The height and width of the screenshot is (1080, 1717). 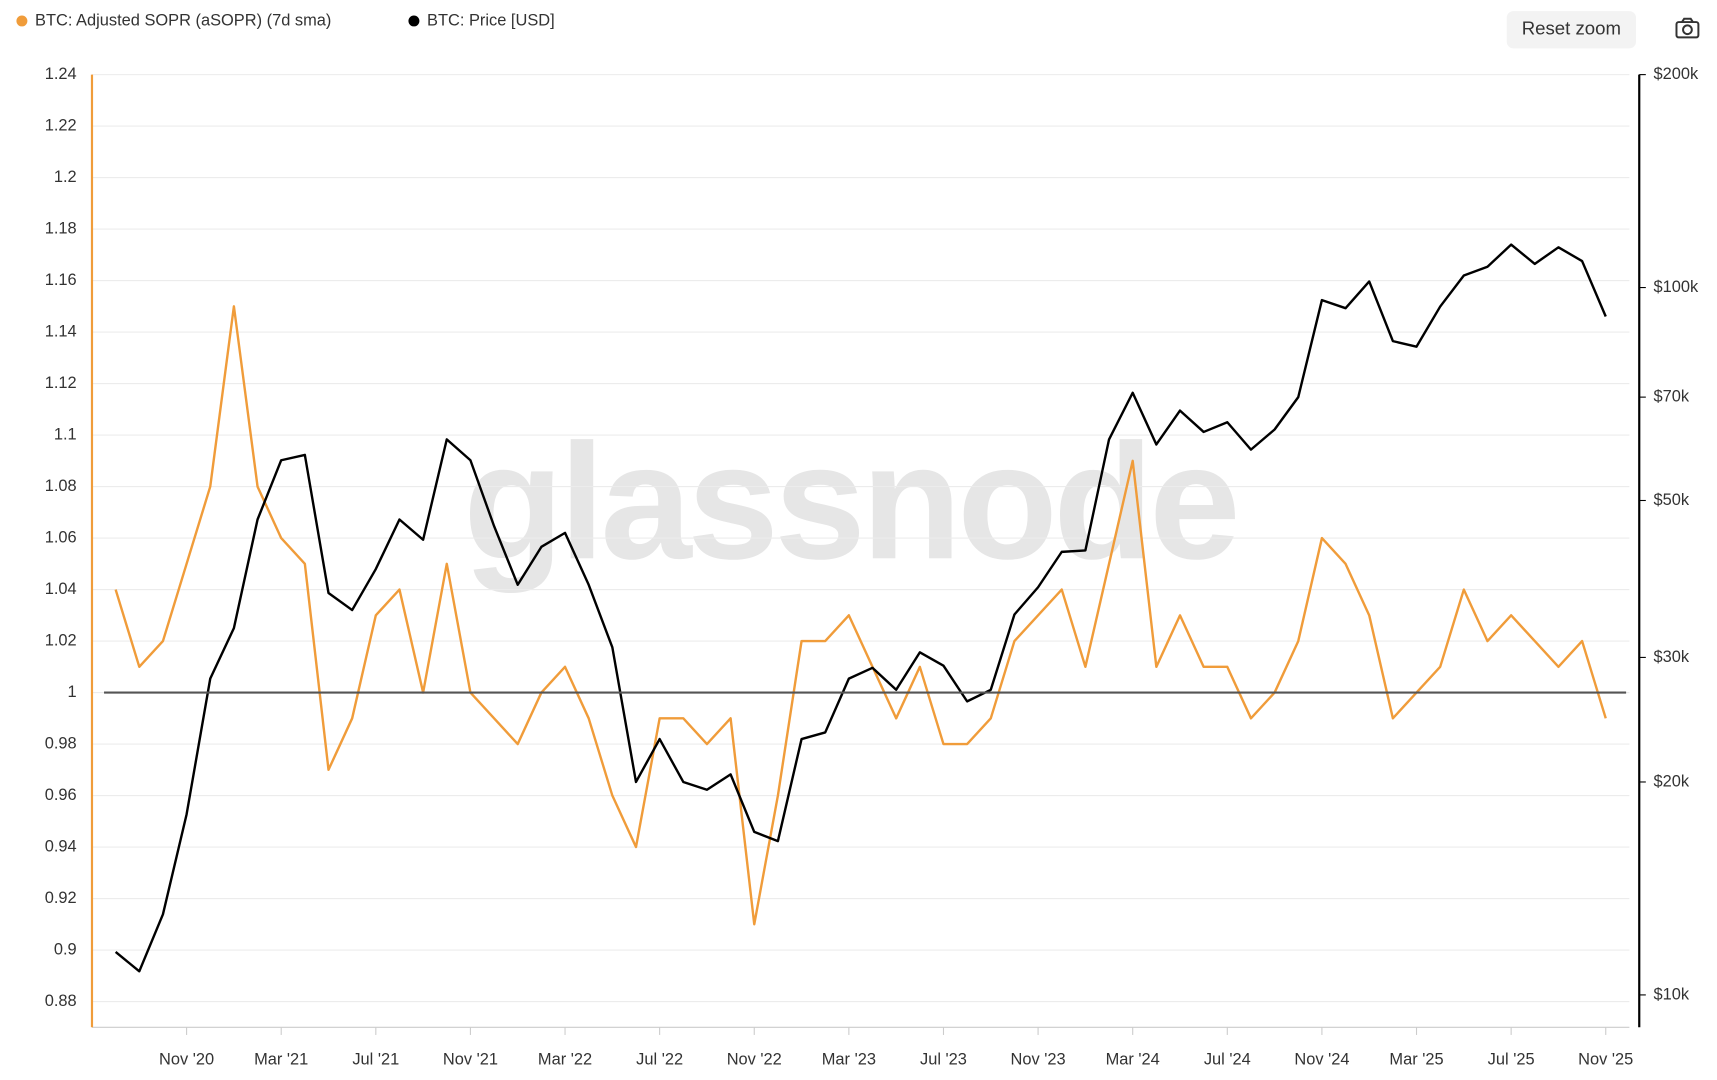 I want to click on y-tick-label: 0.98, so click(x=61, y=743).